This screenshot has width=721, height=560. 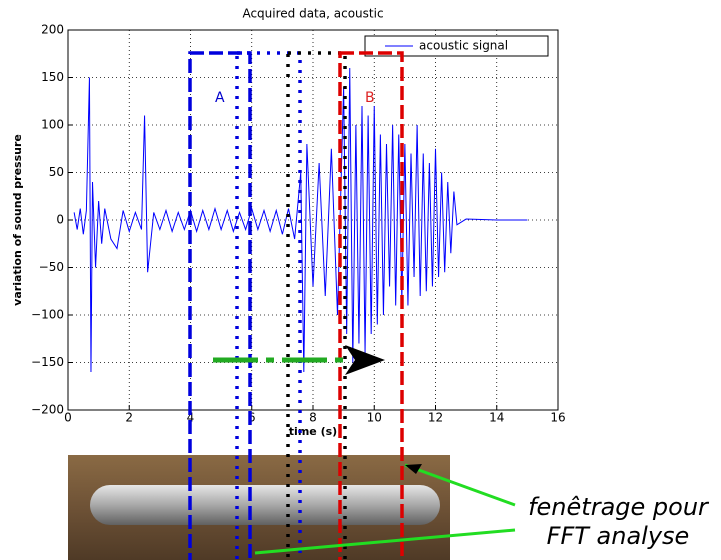 What do you see at coordinates (52, 77) in the screenshot?
I see `y-tick-label: 150` at bounding box center [52, 77].